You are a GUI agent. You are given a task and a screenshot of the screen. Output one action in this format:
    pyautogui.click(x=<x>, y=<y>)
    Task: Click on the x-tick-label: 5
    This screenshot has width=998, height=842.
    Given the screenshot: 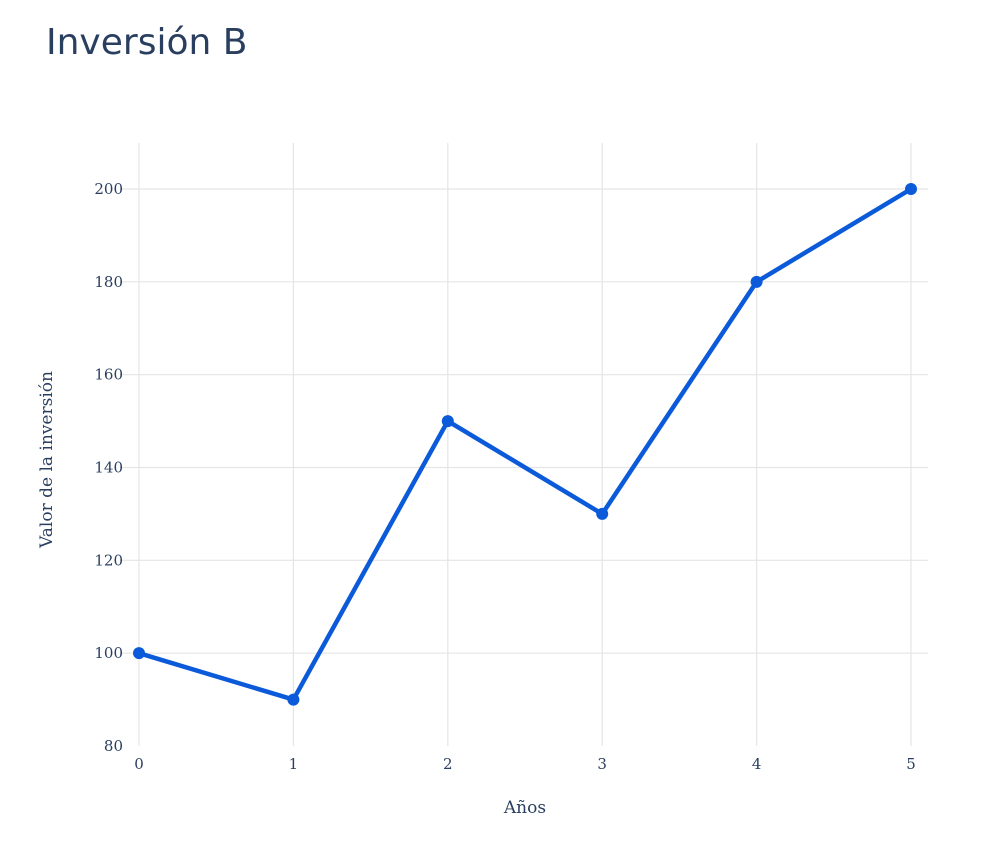 What is the action you would take?
    pyautogui.click(x=911, y=764)
    